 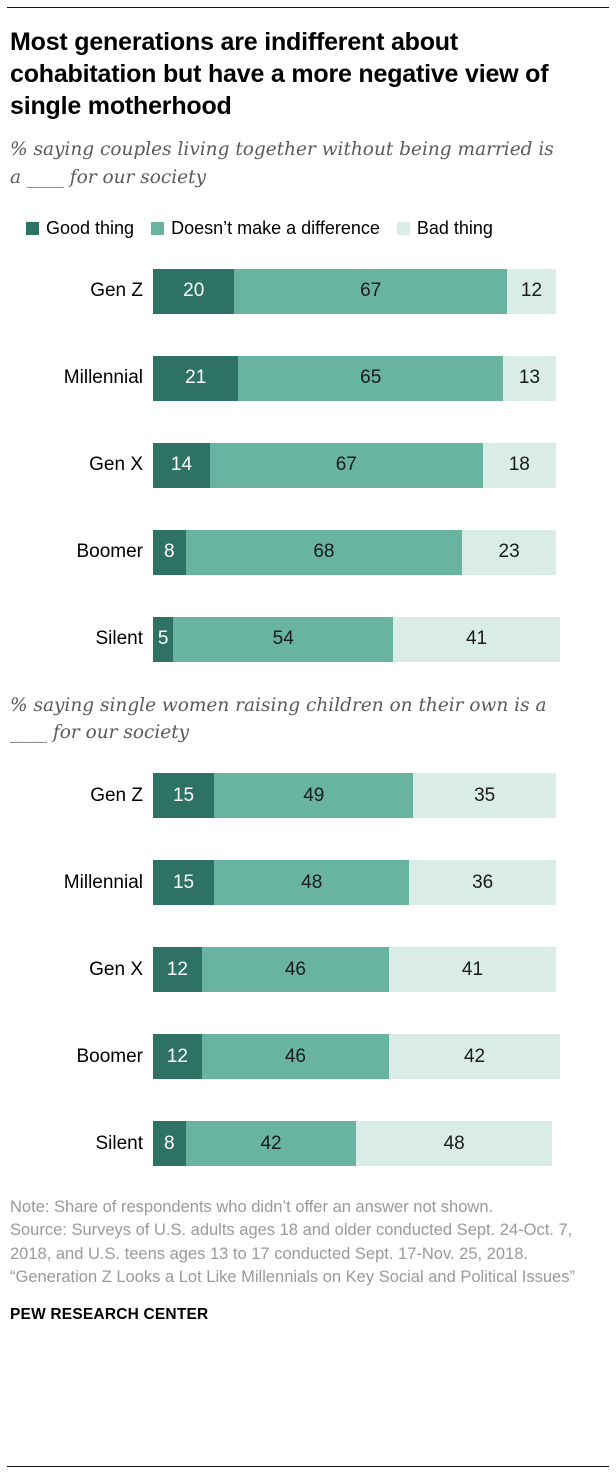 I want to click on bar-value-label: 36, so click(x=483, y=882).